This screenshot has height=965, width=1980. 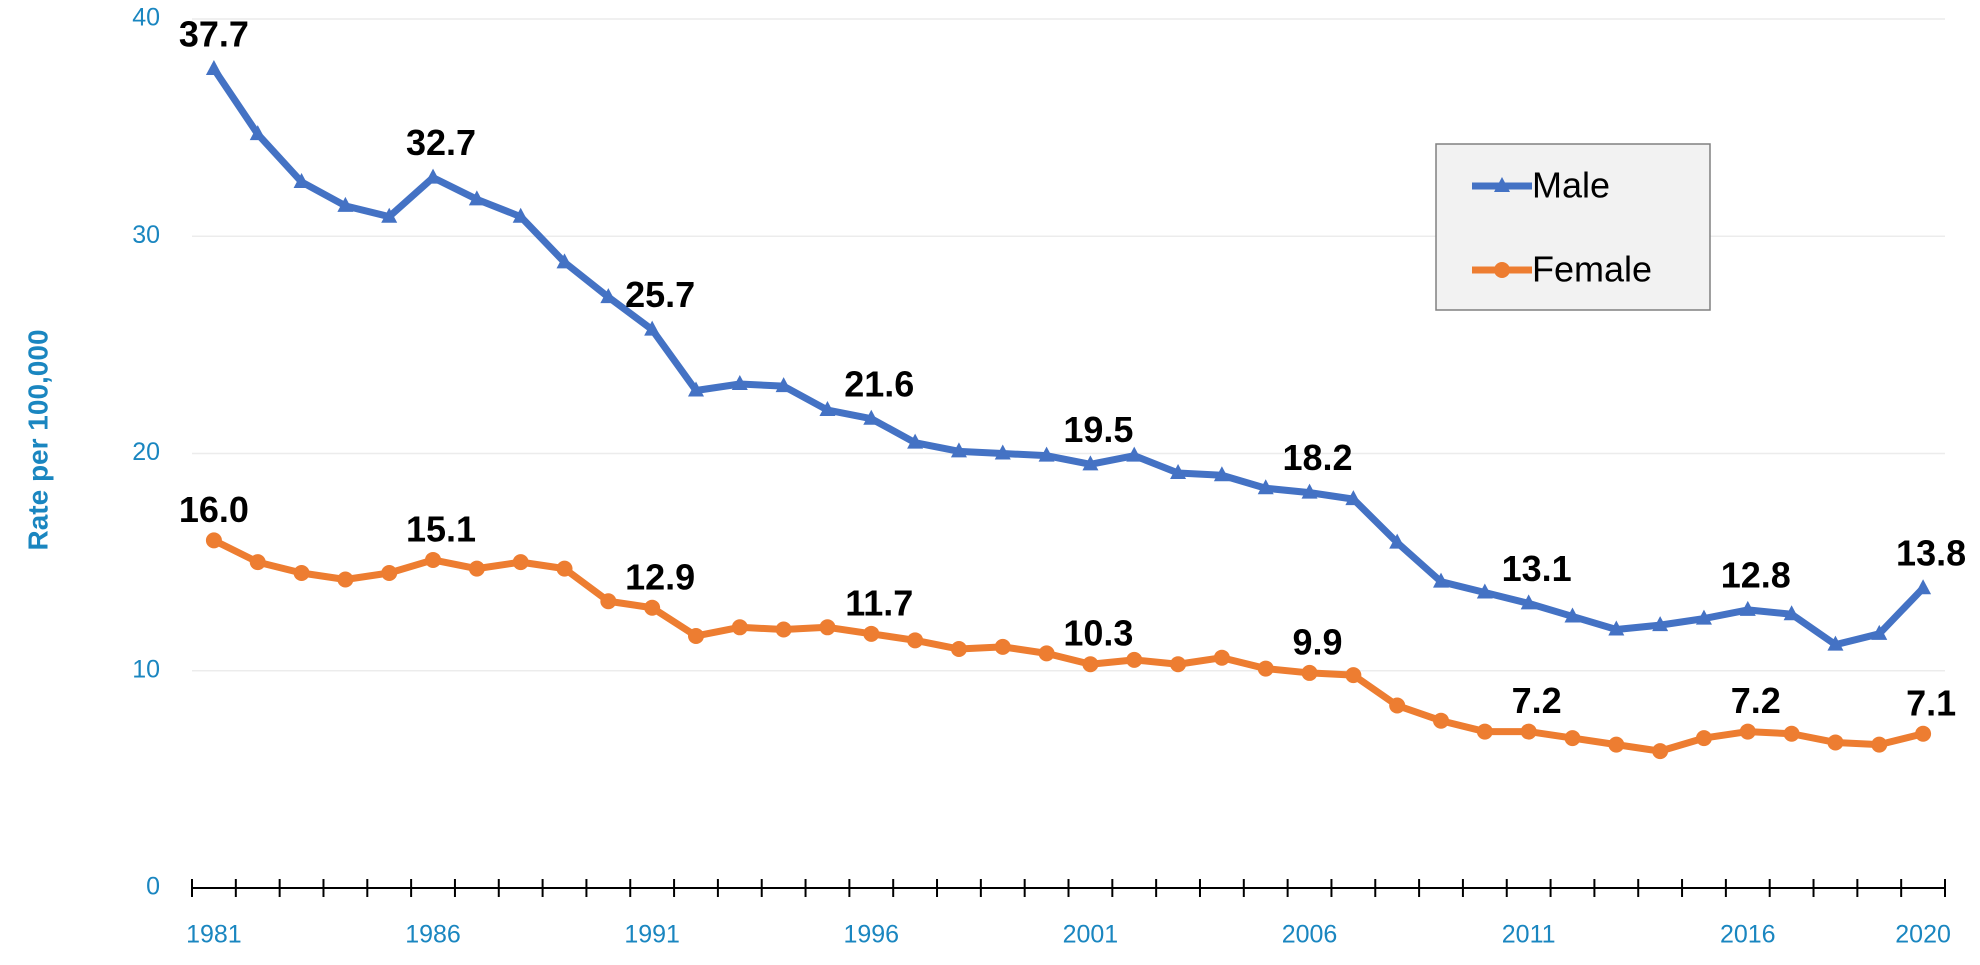 What do you see at coordinates (879, 383) in the screenshot?
I see `data-label: 21.6` at bounding box center [879, 383].